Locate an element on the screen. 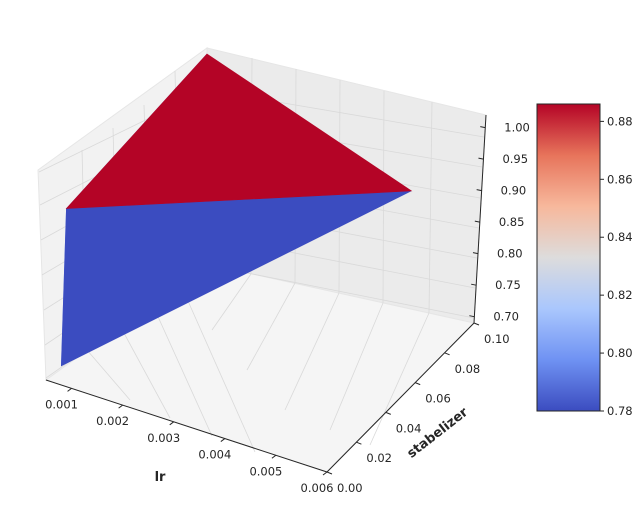 This screenshot has width=644, height=520. y-tick-label: 0.00 is located at coordinates (350, 488).